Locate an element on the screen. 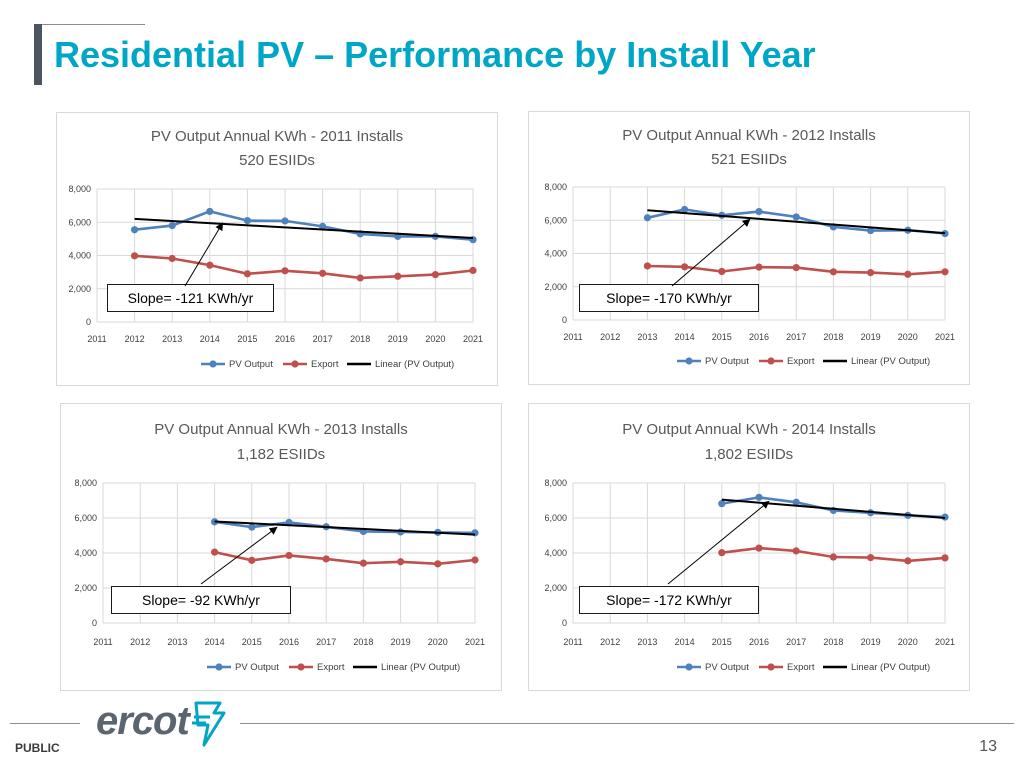  footer-rule-left is located at coordinates (45, 723).